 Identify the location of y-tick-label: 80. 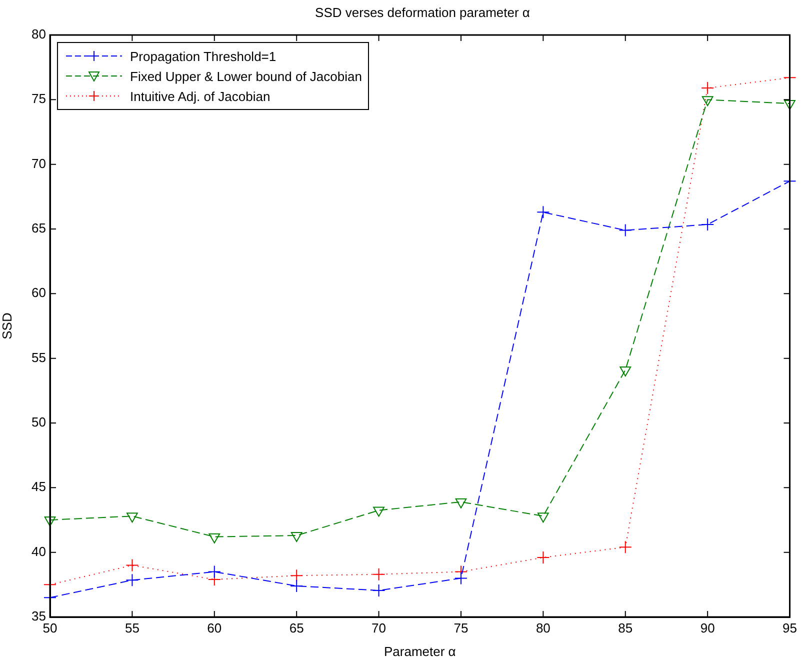
(39, 34).